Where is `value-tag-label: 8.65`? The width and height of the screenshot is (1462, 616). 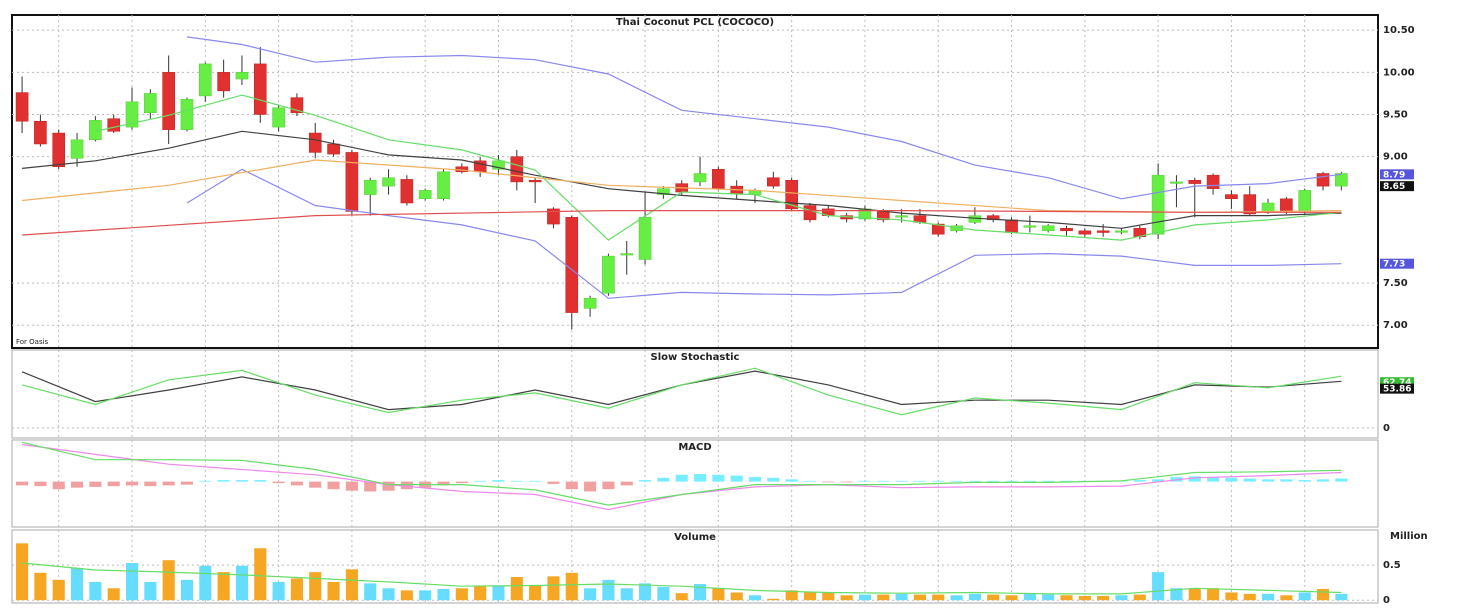 value-tag-label: 8.65 is located at coordinates (1394, 187).